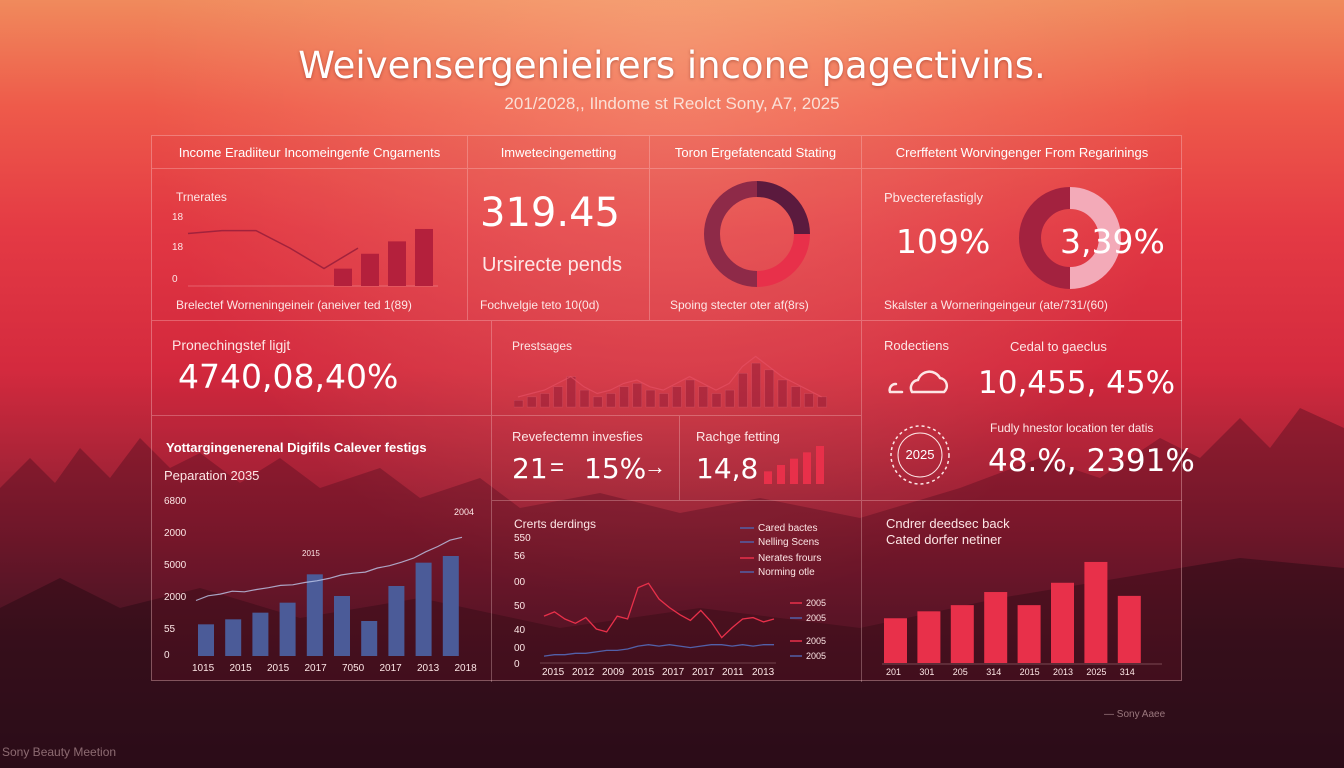 Image resolution: width=1344 pixels, height=768 pixels. I want to click on status-donut-chart, so click(757, 234).